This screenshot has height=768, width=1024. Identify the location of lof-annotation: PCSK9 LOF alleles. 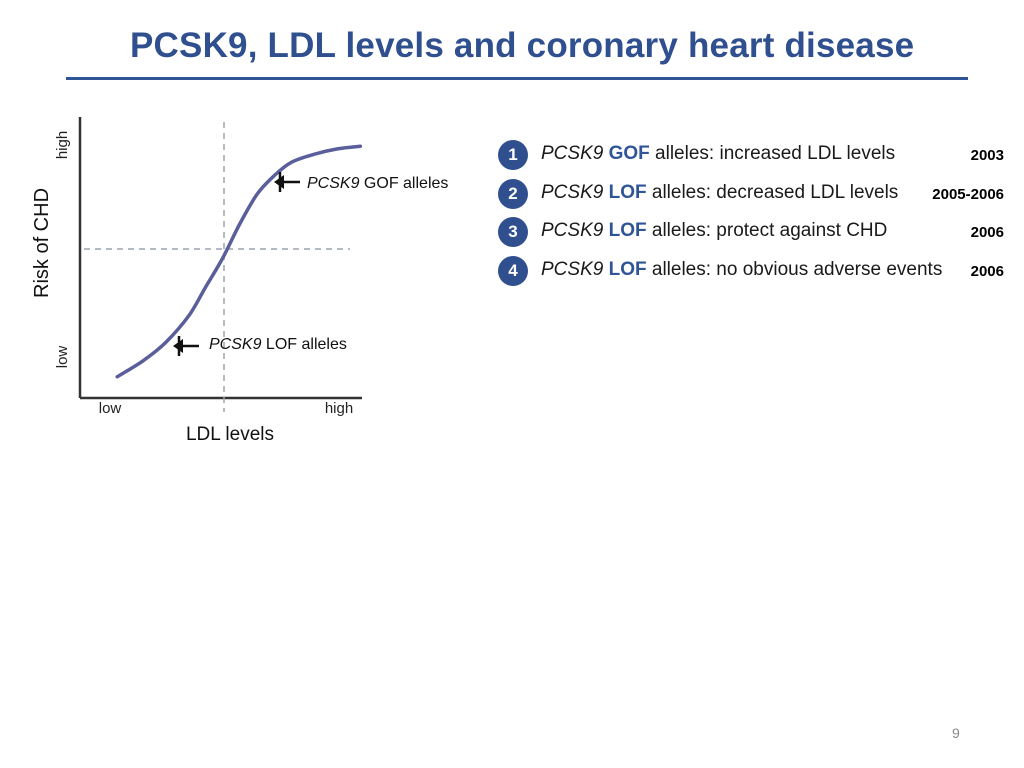
(260, 346).